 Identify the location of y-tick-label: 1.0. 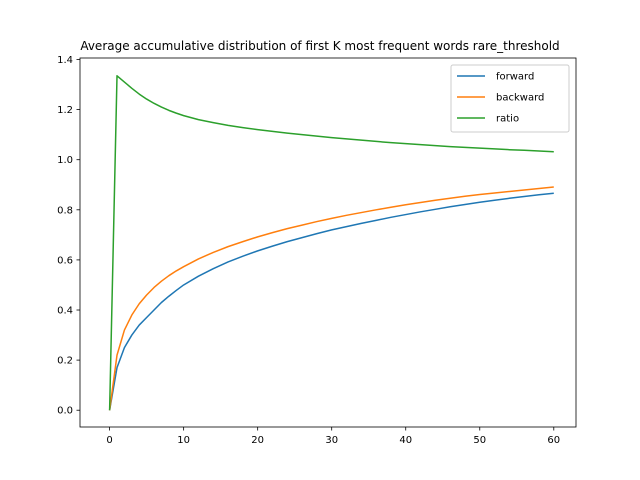
(65, 160).